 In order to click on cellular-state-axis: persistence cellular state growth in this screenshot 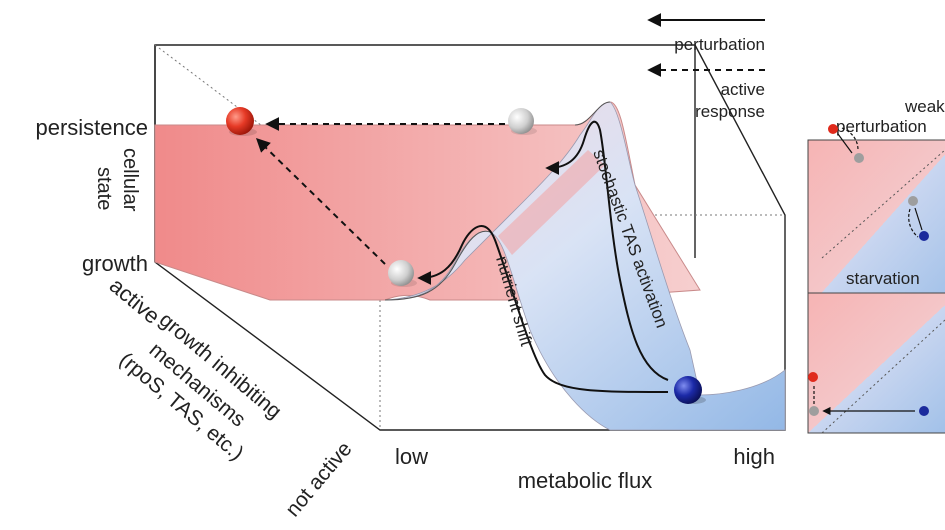, I will do `click(91, 195)`.